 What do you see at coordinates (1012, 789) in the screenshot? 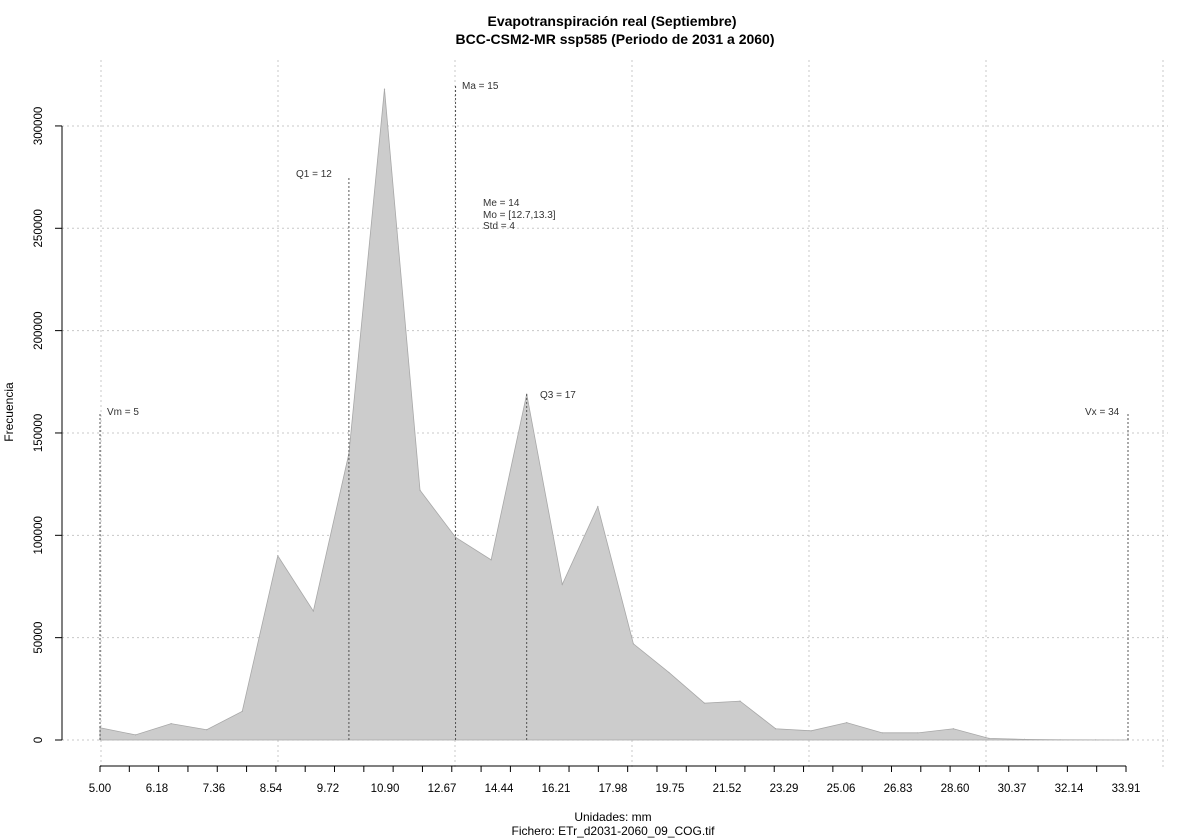
I see `x-tick-label: 30.37` at bounding box center [1012, 789].